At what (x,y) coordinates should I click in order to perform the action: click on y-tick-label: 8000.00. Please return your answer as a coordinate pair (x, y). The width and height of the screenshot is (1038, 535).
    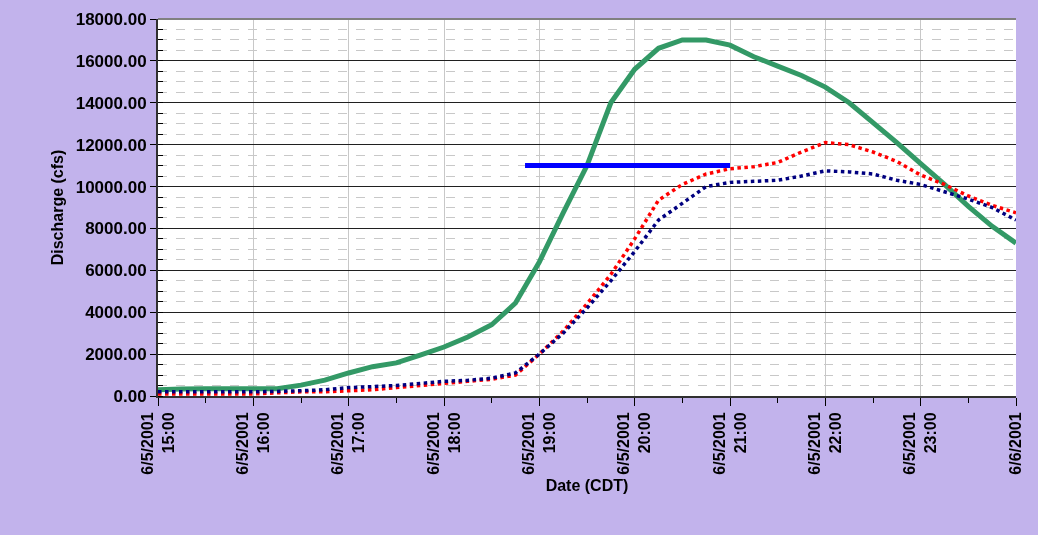
    Looking at the image, I should click on (116, 229).